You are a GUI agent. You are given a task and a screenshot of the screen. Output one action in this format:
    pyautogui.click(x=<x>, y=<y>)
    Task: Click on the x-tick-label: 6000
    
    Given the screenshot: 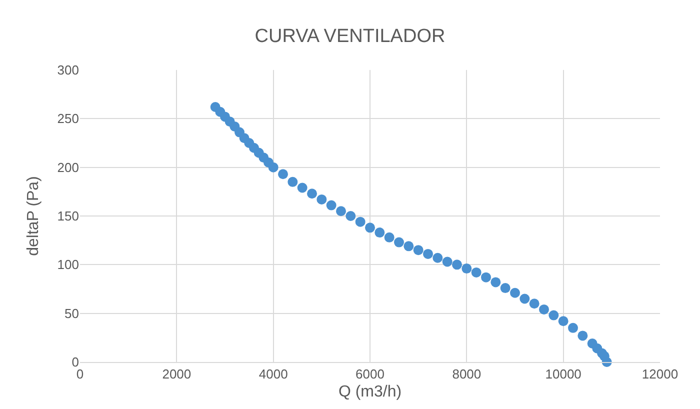 What is the action you would take?
    pyautogui.click(x=370, y=374)
    